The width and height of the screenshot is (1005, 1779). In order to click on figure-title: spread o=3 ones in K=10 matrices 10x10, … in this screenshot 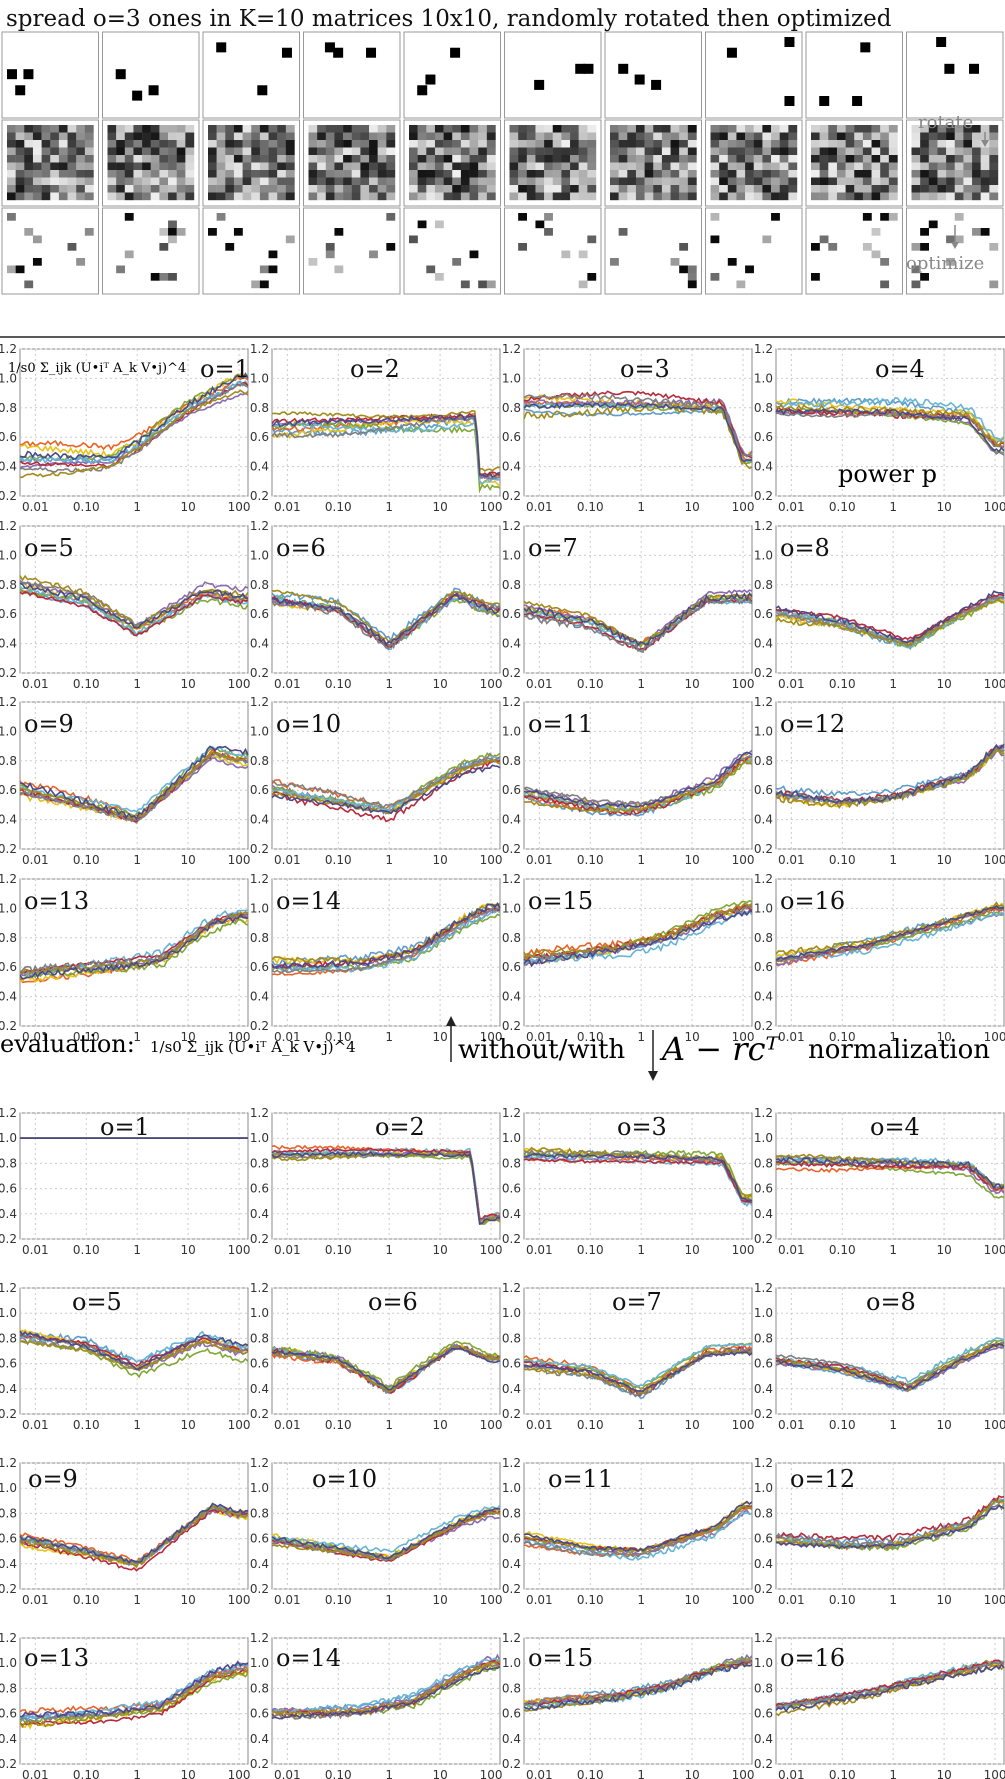, I will do `click(449, 19)`.